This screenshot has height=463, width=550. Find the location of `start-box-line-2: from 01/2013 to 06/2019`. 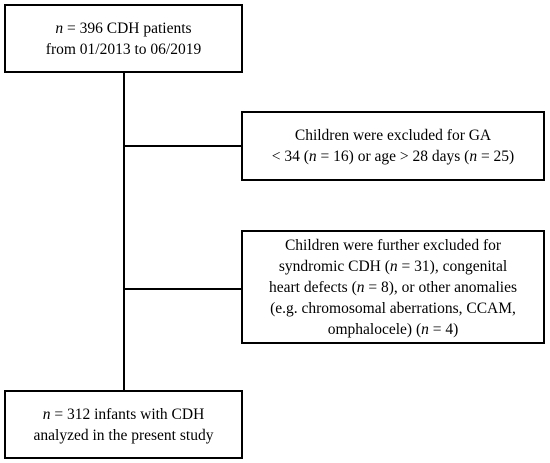

start-box-line-2: from 01/2013 to 06/2019 is located at coordinates (123, 49).